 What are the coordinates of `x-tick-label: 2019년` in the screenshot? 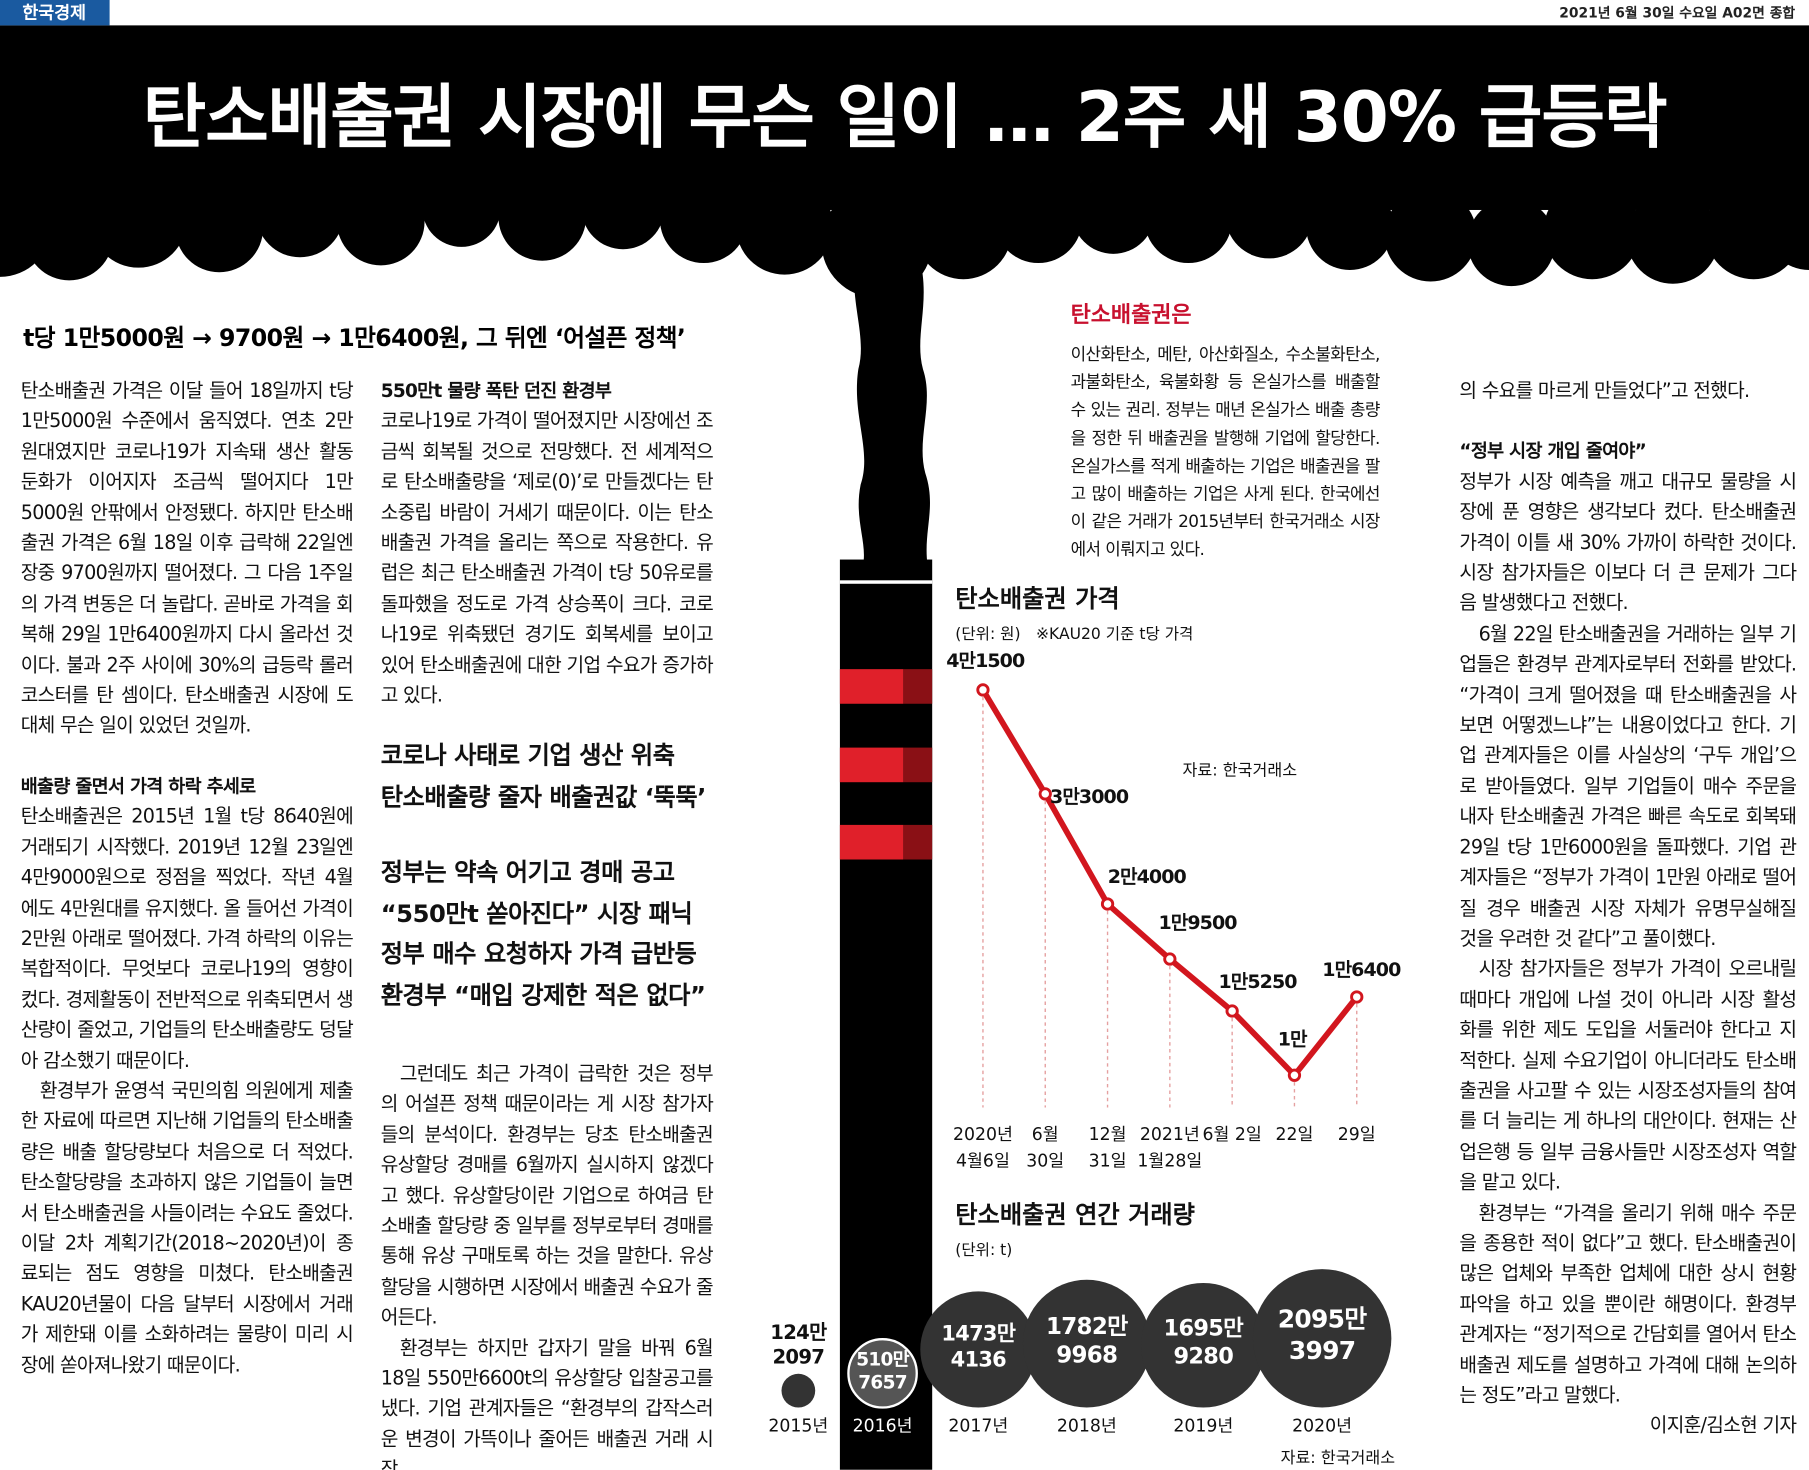 It's located at (1203, 1427).